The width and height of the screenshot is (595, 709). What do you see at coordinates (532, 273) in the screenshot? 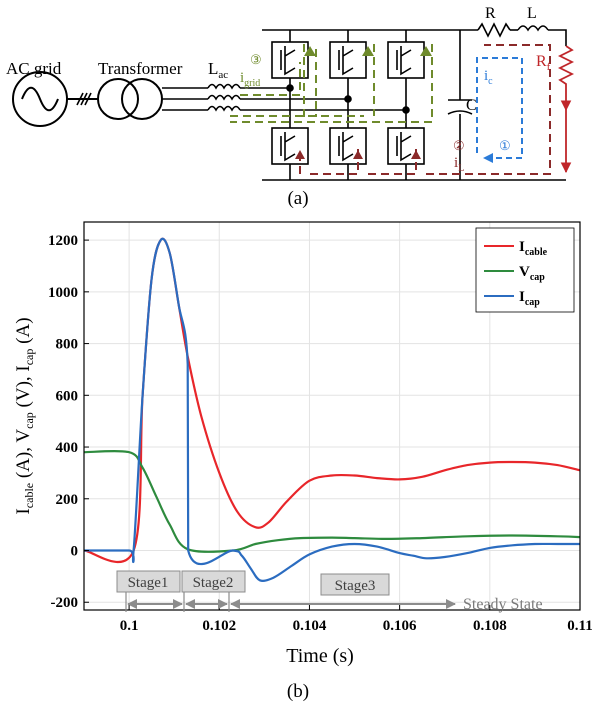
I see `legend-label-vcap: Vcap` at bounding box center [532, 273].